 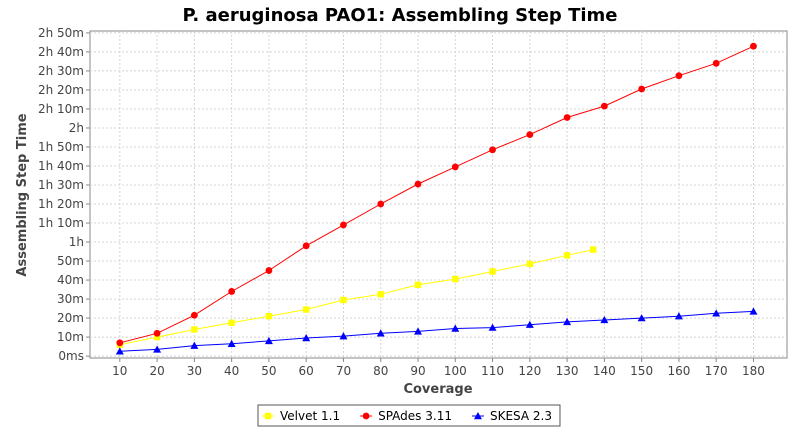 I want to click on x-tick-label: 50, so click(x=268, y=371).